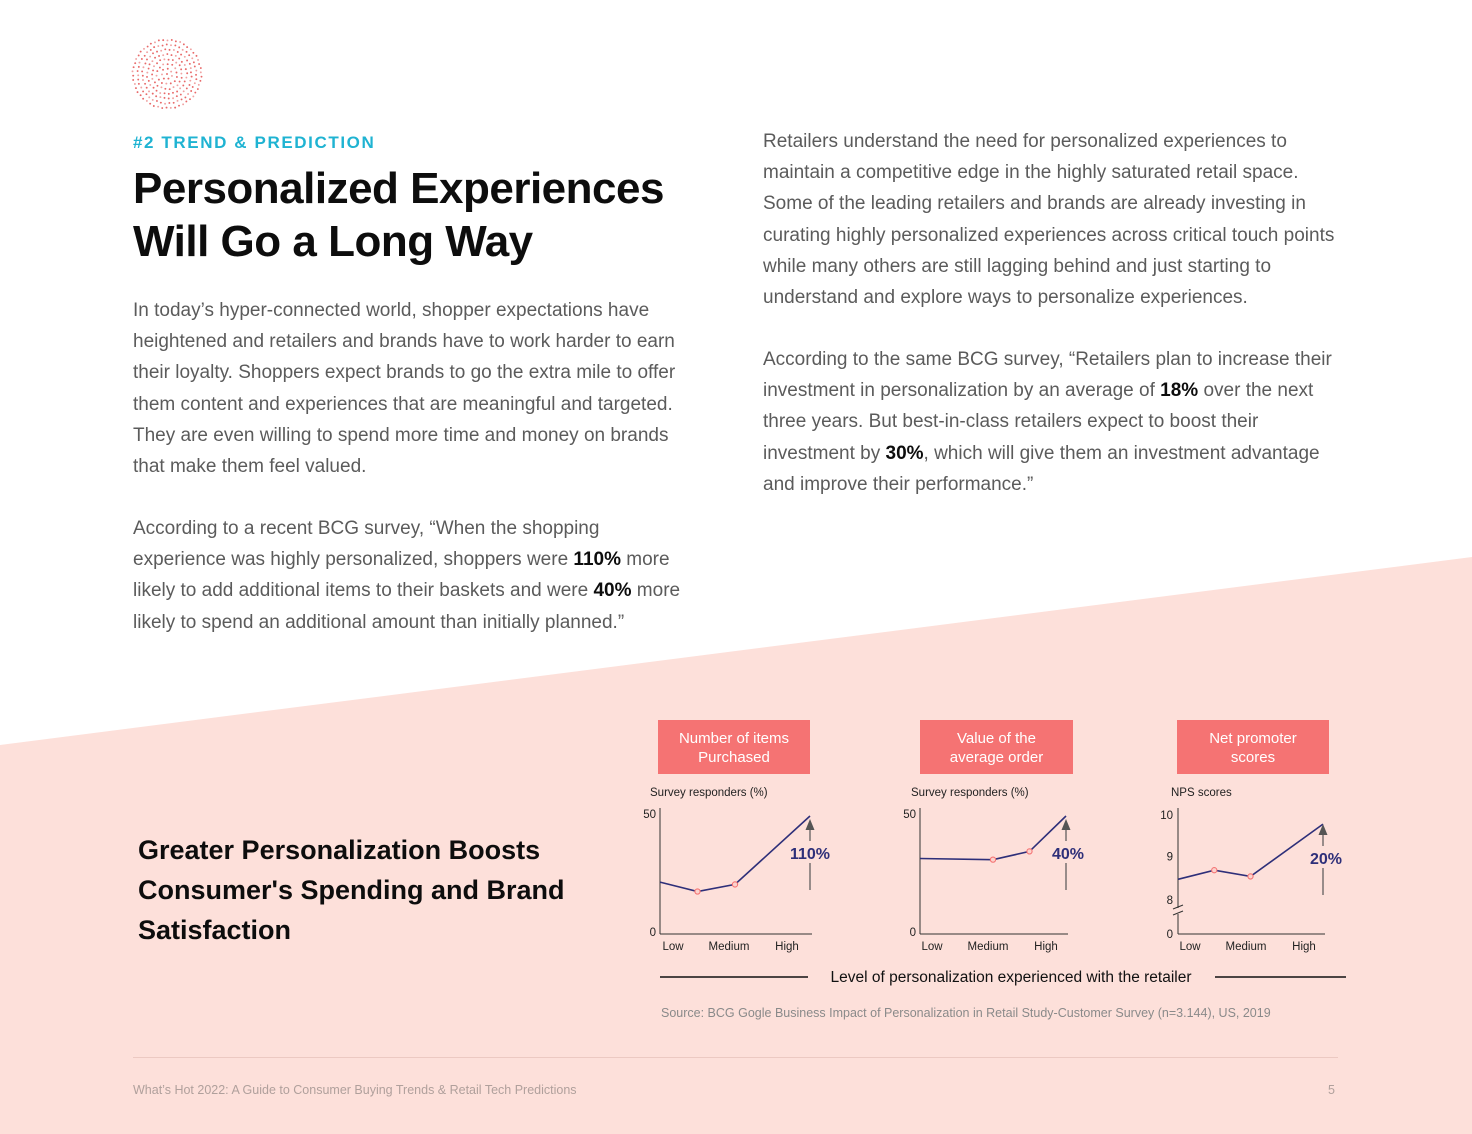 This screenshot has width=1472, height=1134. Describe the element at coordinates (1166, 816) in the screenshot. I see `y-tick-label: 10` at that location.